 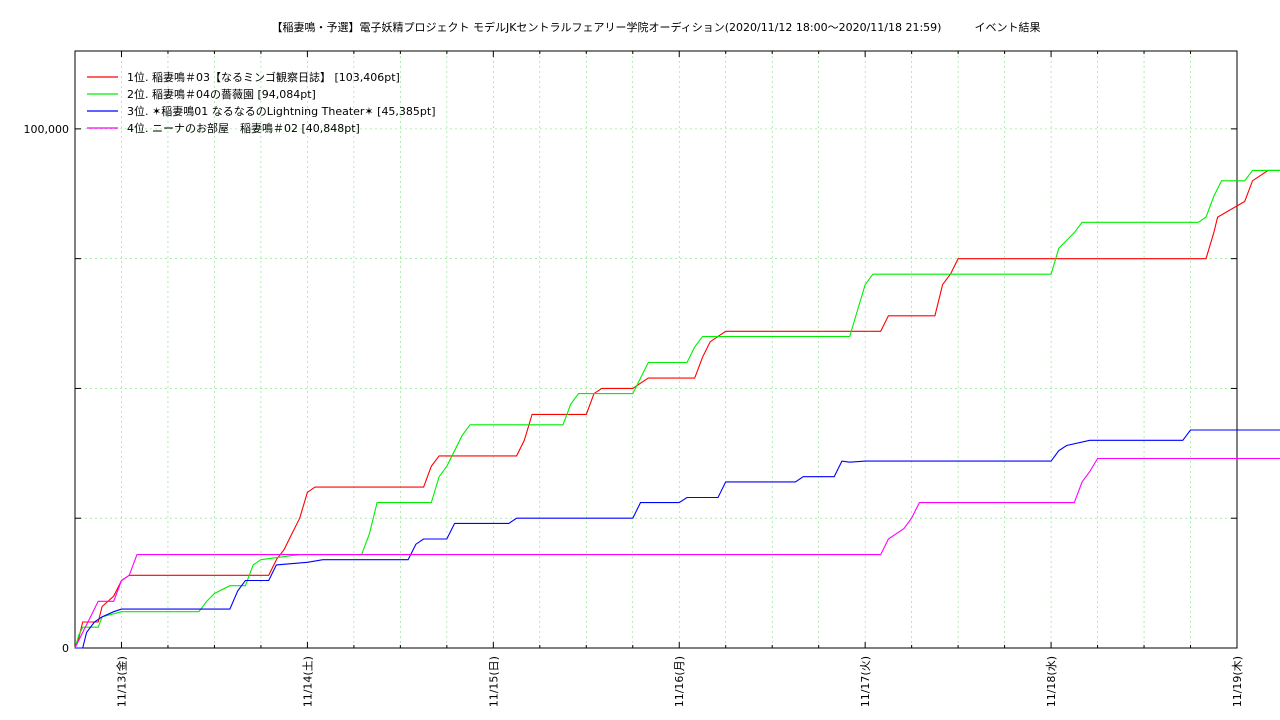 What do you see at coordinates (121, 681) in the screenshot?
I see `x-tick-label: 11/13(金)` at bounding box center [121, 681].